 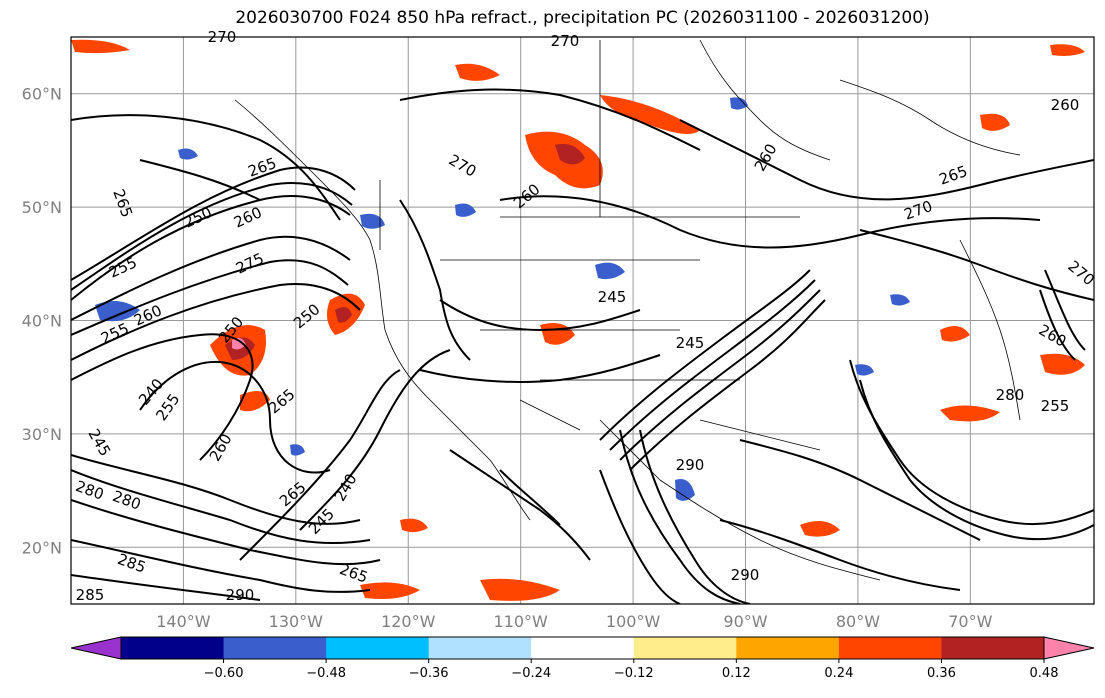 I want to click on latitude-tick-labels: 20°N 30°N 40°N 50°N 60°N, so click(x=42, y=321).